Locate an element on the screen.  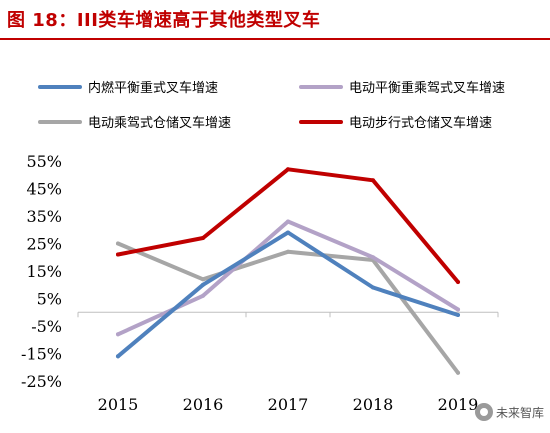
figure-title: 图 18：III类车增速高于其他类型叉车 is located at coordinates (164, 20).